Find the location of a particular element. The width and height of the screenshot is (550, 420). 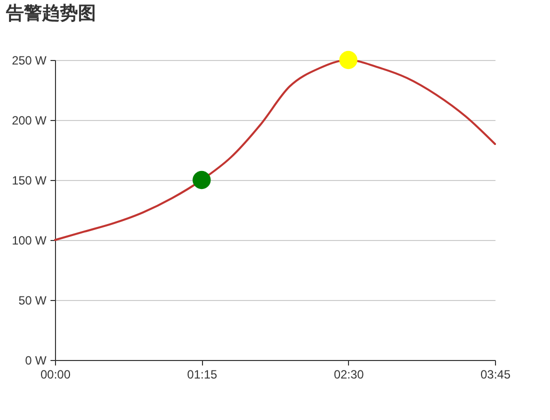

y-tick-label: 250 W is located at coordinates (30, 61).